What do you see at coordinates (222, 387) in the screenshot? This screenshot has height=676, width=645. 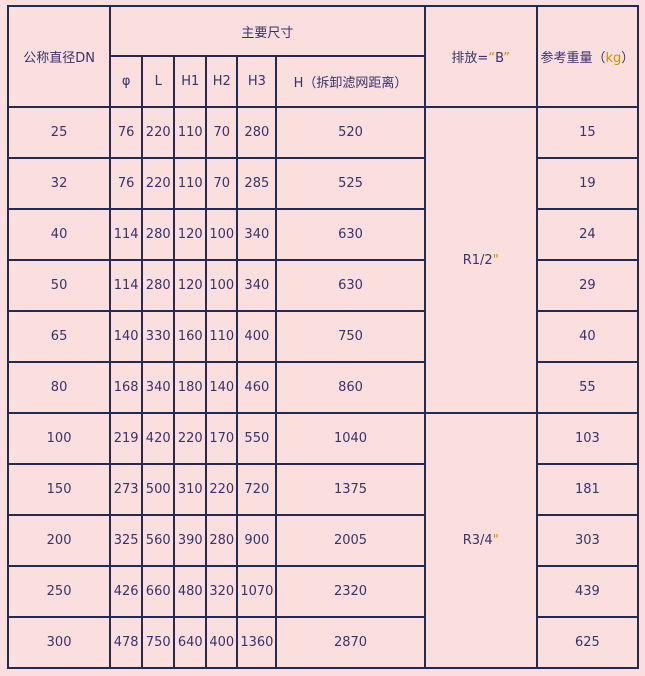 I see `h2-cell: 140` at bounding box center [222, 387].